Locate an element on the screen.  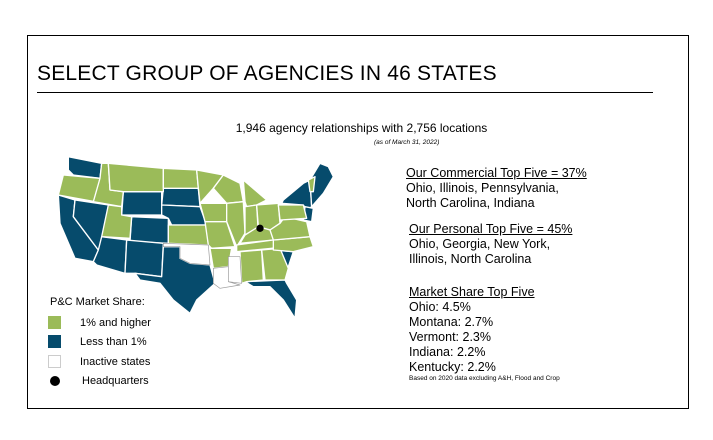
state-nd is located at coordinates (180, 178).